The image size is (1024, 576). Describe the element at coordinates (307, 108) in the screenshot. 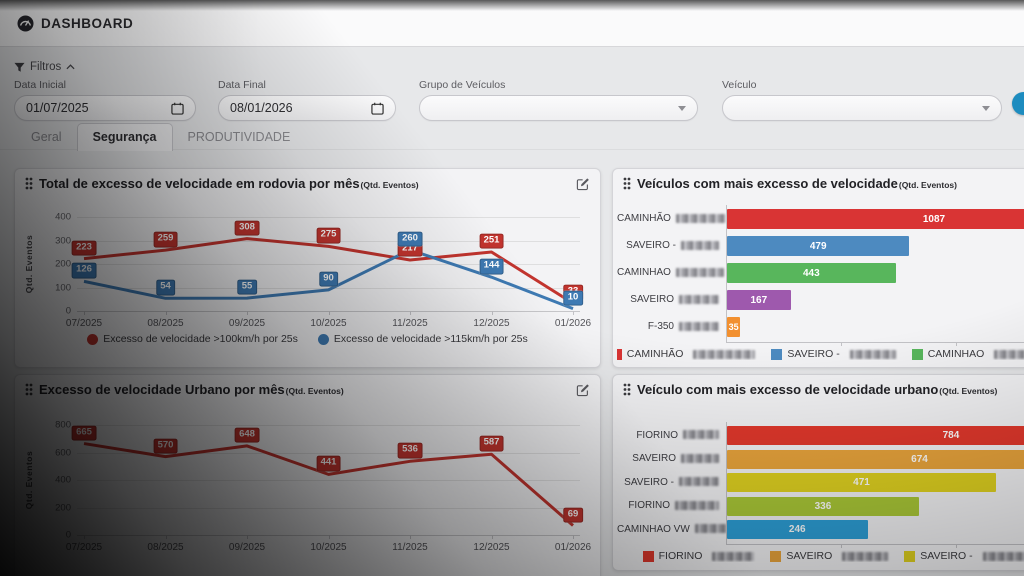

I see `date-end-input: 08/01/2026` at that location.